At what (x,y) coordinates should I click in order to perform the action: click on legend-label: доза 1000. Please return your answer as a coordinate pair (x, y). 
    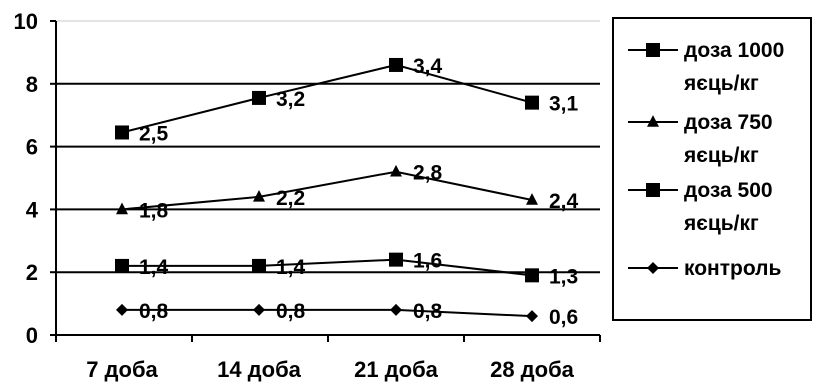
    Looking at the image, I should click on (734, 50).